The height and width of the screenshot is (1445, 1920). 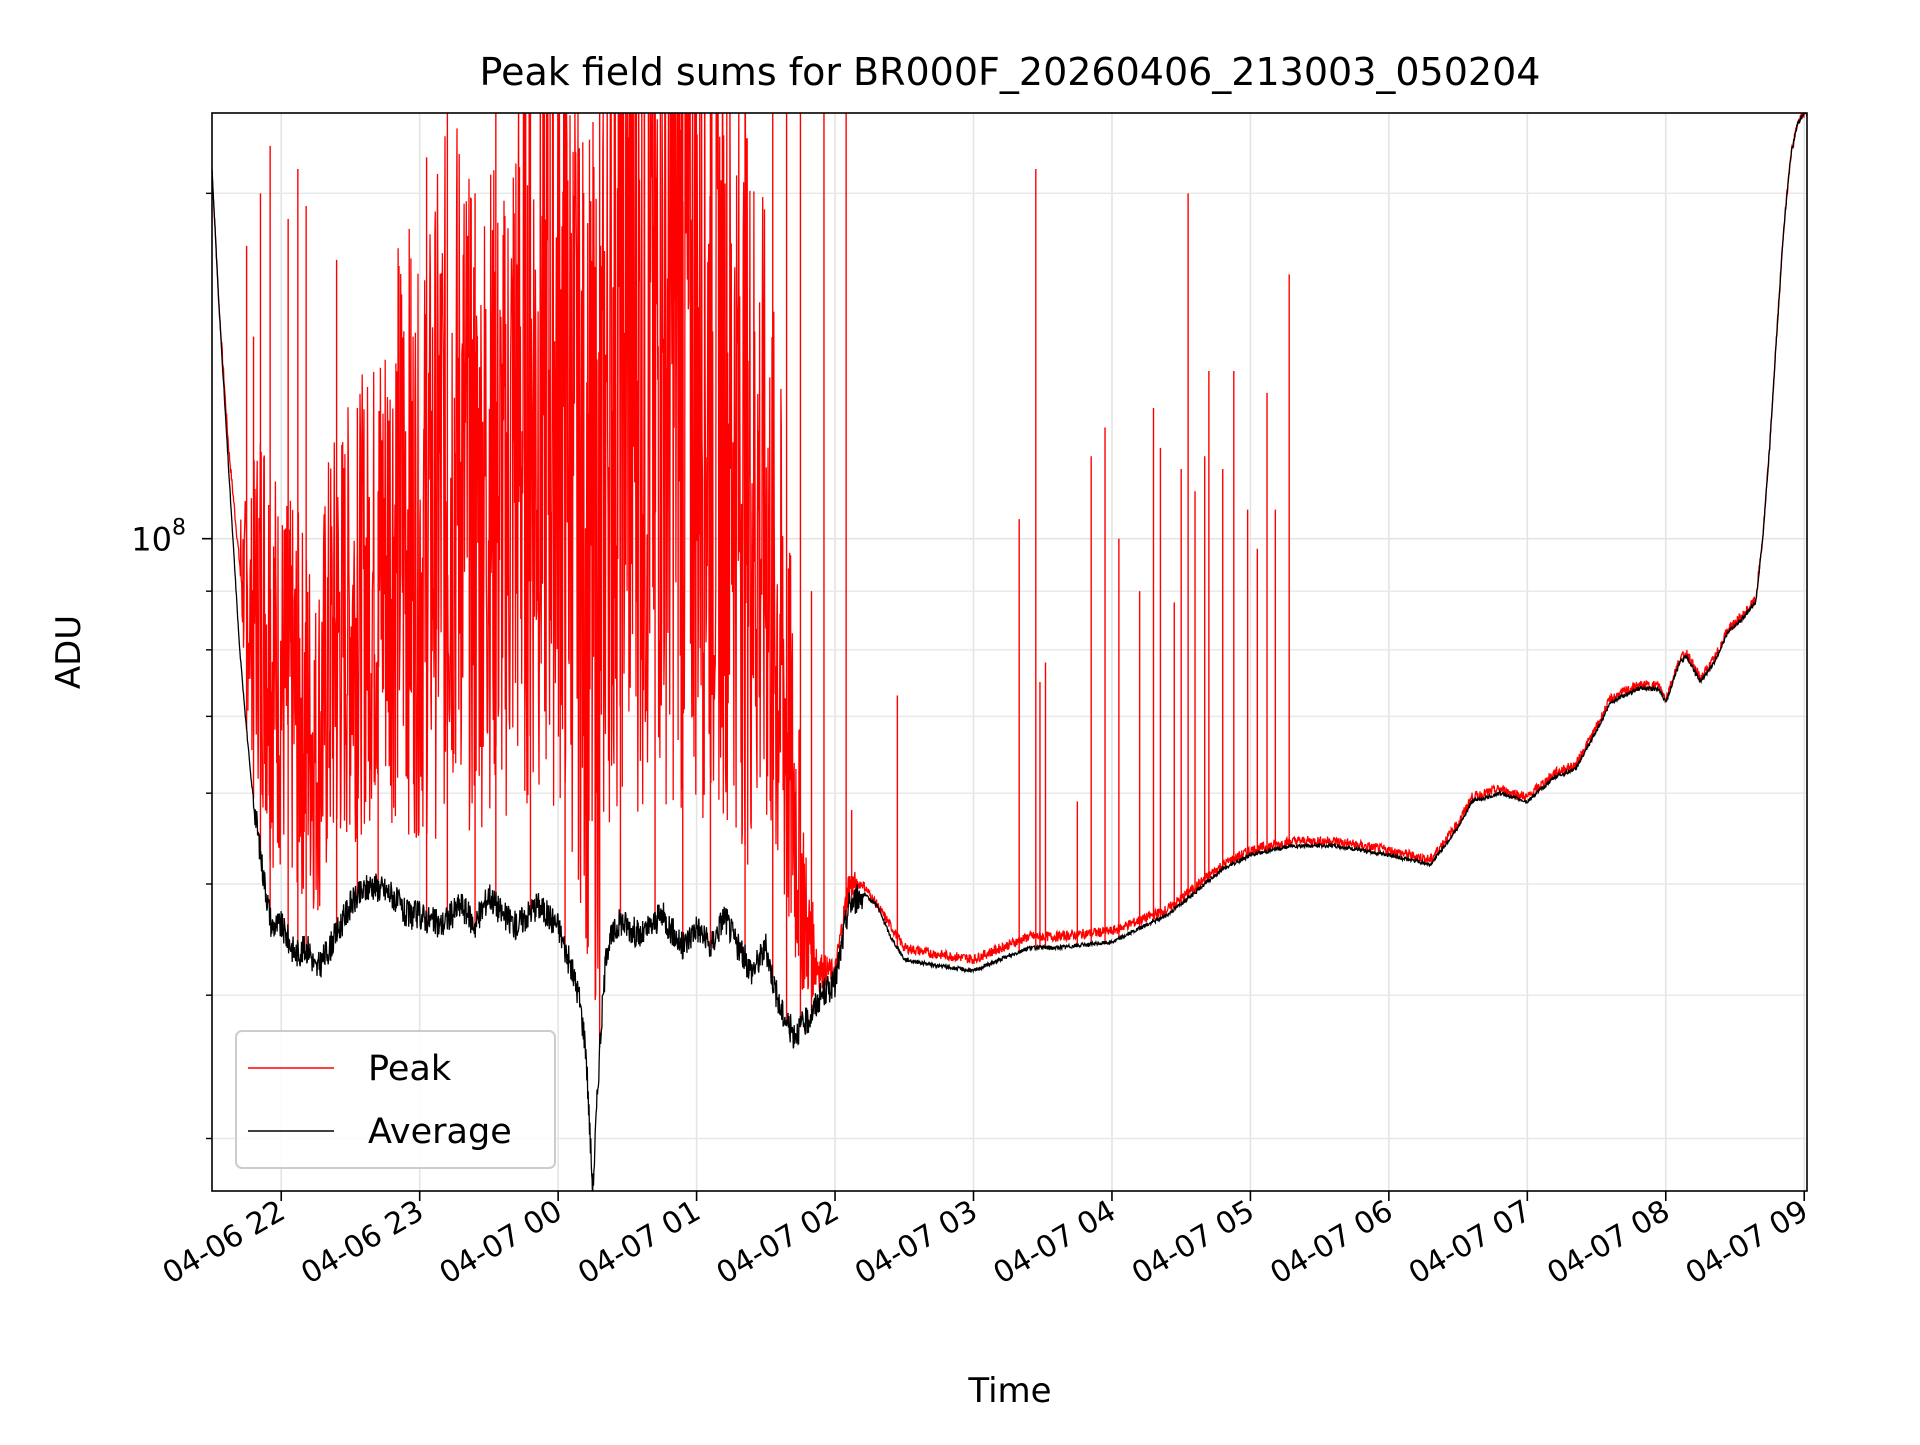 I want to click on legend-average-label: Average, so click(x=440, y=1132).